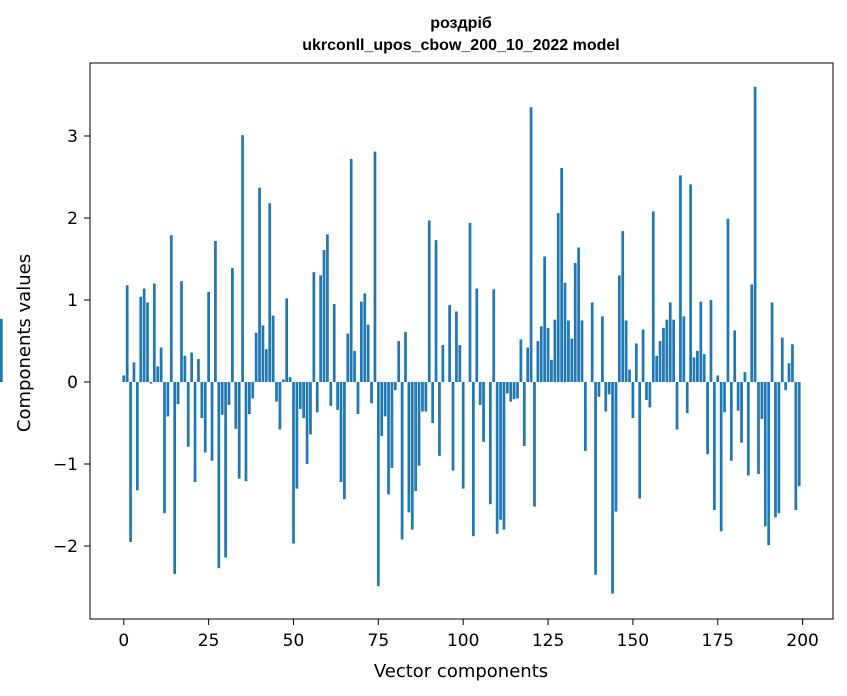 Image resolution: width=847 pixels, height=696 pixels. I want to click on y-axis-label: Components values, so click(24, 343).